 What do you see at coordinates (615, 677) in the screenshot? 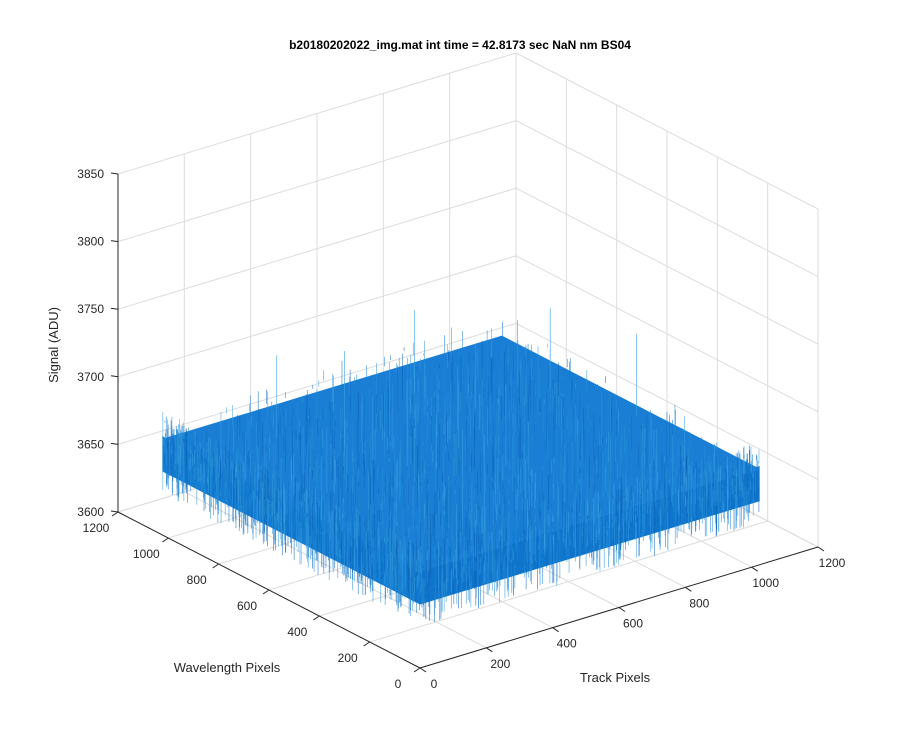
I see `x-axis-label: Track Pixels` at bounding box center [615, 677].